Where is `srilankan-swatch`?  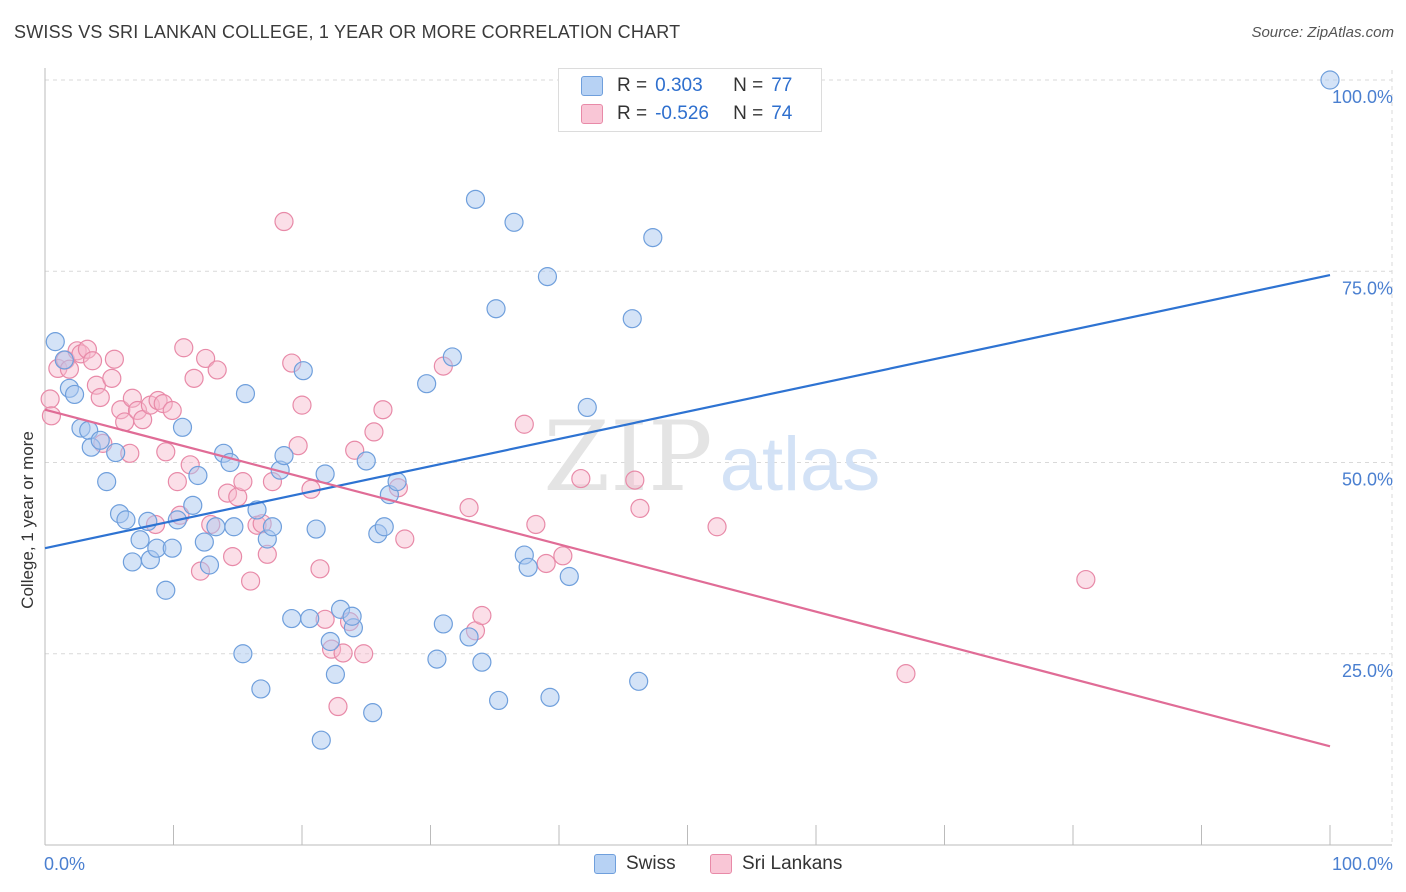 srilankan-swatch is located at coordinates (721, 864).